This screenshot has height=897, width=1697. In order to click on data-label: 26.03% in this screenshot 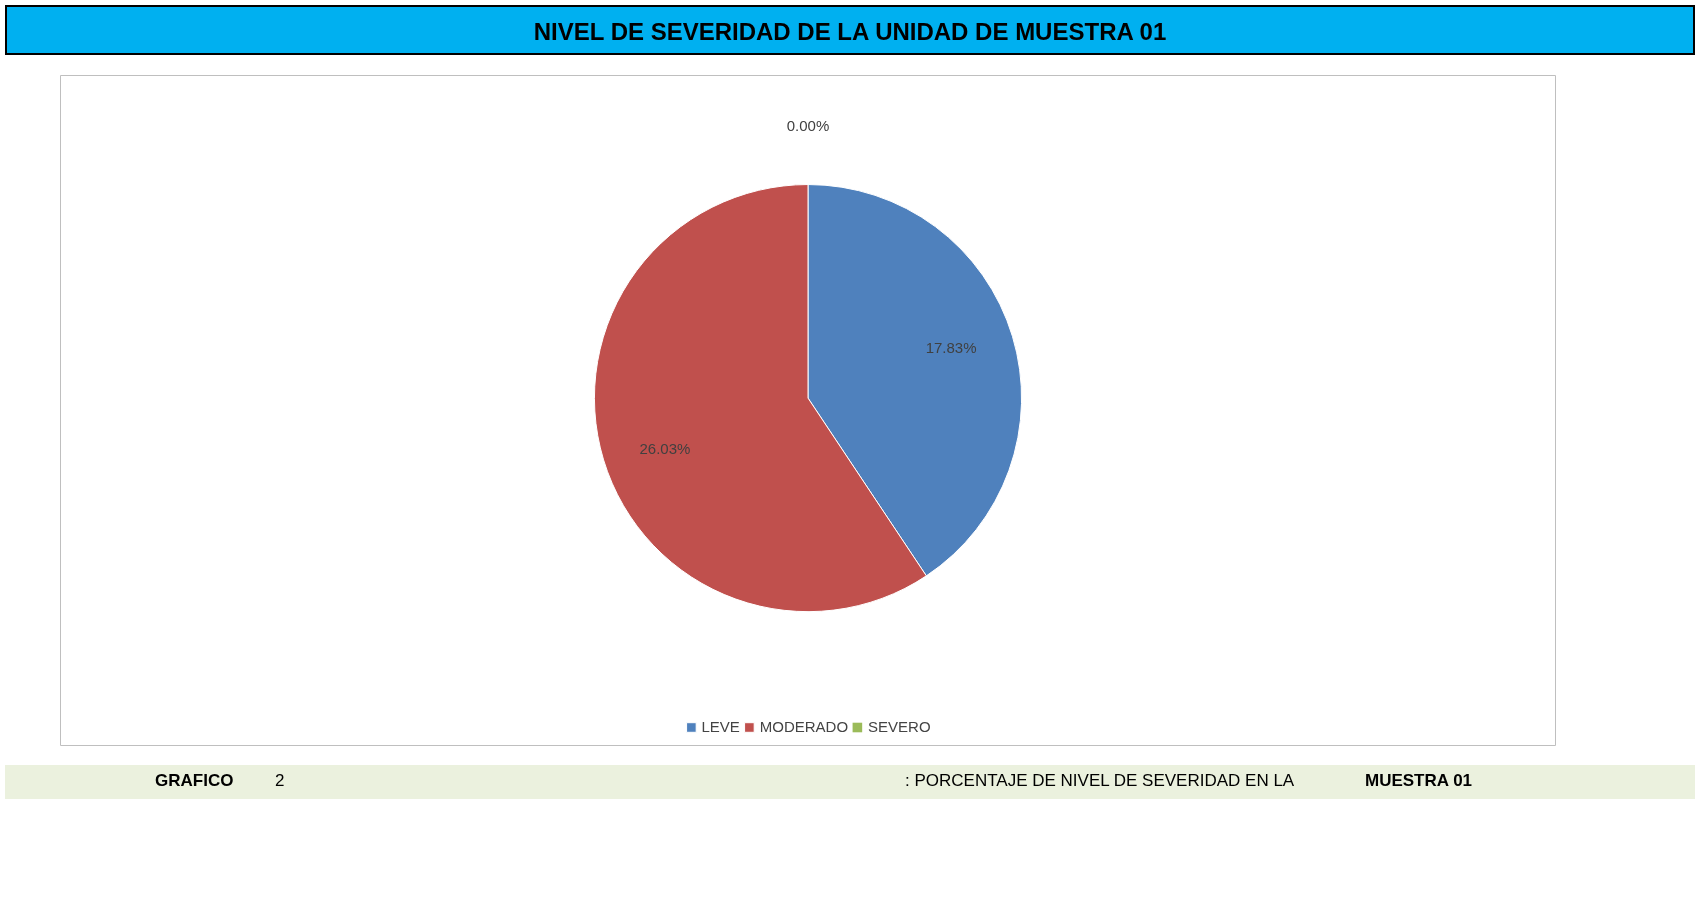, I will do `click(665, 448)`.